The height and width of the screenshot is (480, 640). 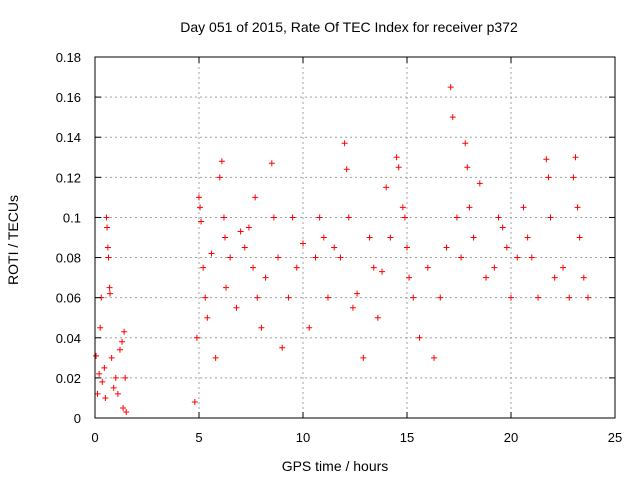 I want to click on x-tick-label: 10, so click(x=303, y=437).